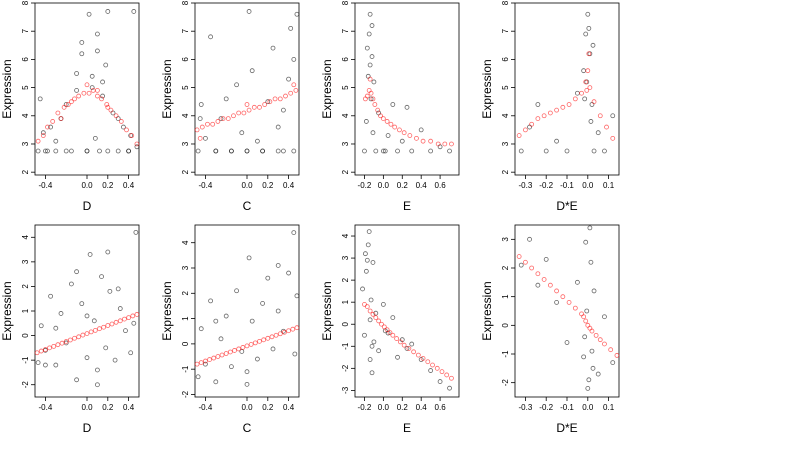 This screenshot has height=450, width=800. I want to click on scatter-panel-5: -2 -1 0 1 2 3 4 -0.4 0.0 0.2 0.4 D Expression, so click(70, 329).